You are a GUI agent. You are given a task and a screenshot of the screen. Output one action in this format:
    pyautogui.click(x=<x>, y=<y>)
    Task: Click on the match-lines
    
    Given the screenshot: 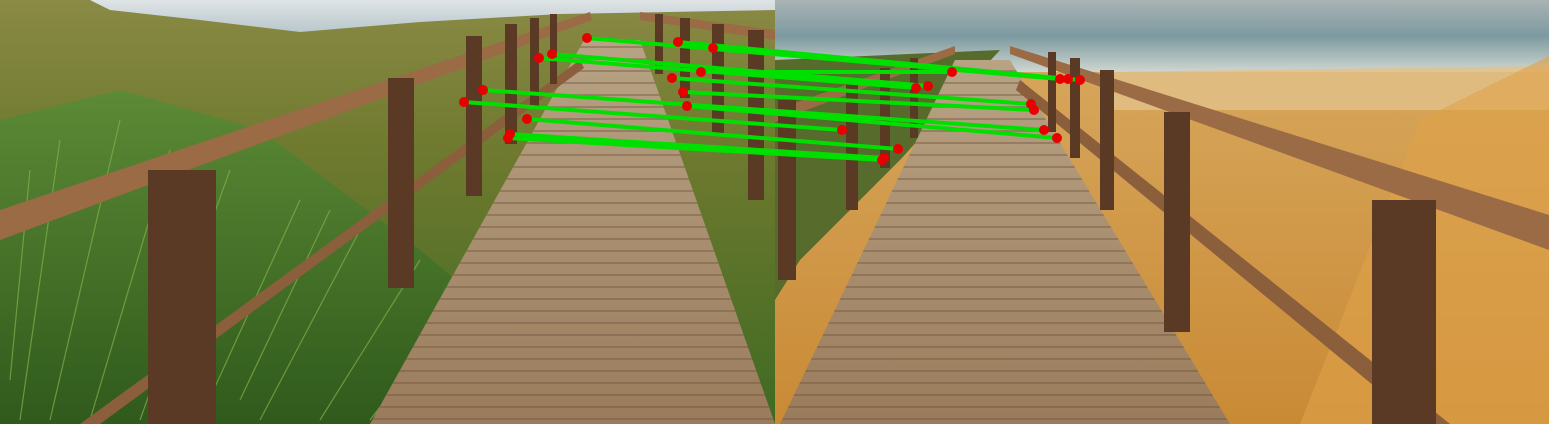 What is the action you would take?
    pyautogui.click(x=772, y=99)
    